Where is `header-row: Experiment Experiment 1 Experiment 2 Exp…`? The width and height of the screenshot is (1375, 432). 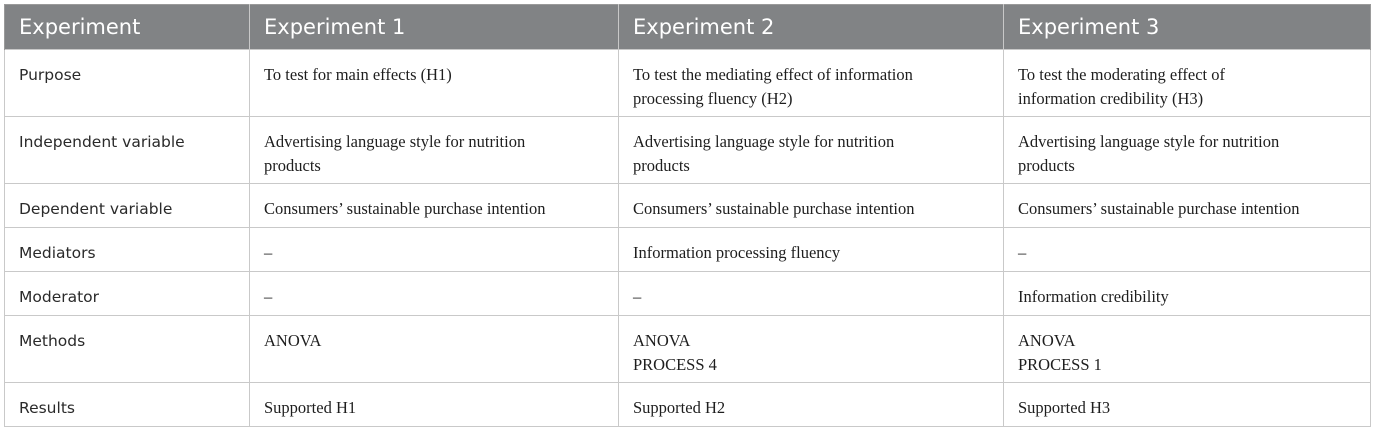
header-row: Experiment Experiment 1 Experiment 2 Exp… is located at coordinates (687, 27).